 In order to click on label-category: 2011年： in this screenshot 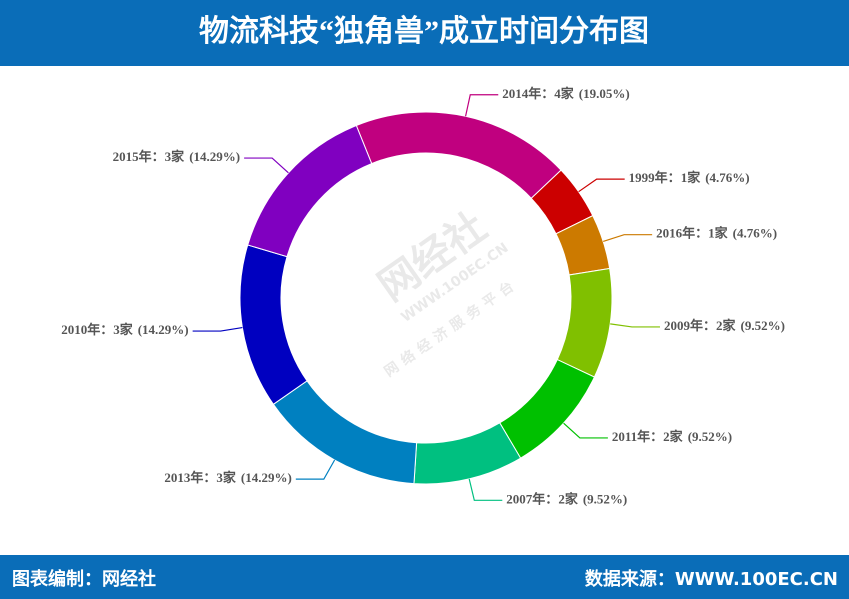, I will do `click(637, 436)`.